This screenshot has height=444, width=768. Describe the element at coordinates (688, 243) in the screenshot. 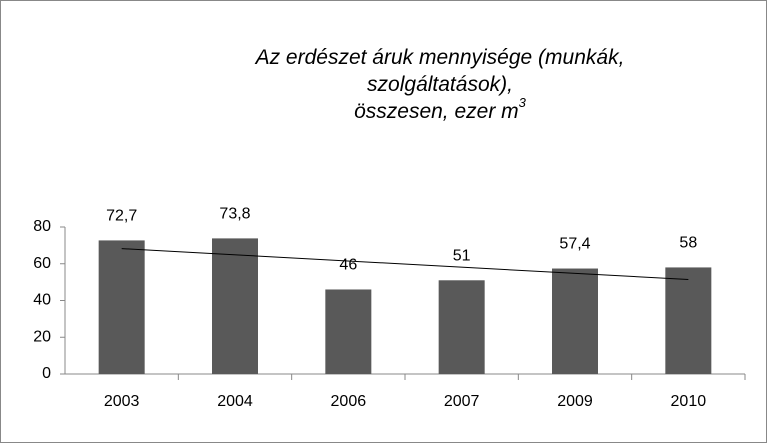

I see `value-label: 58` at that location.